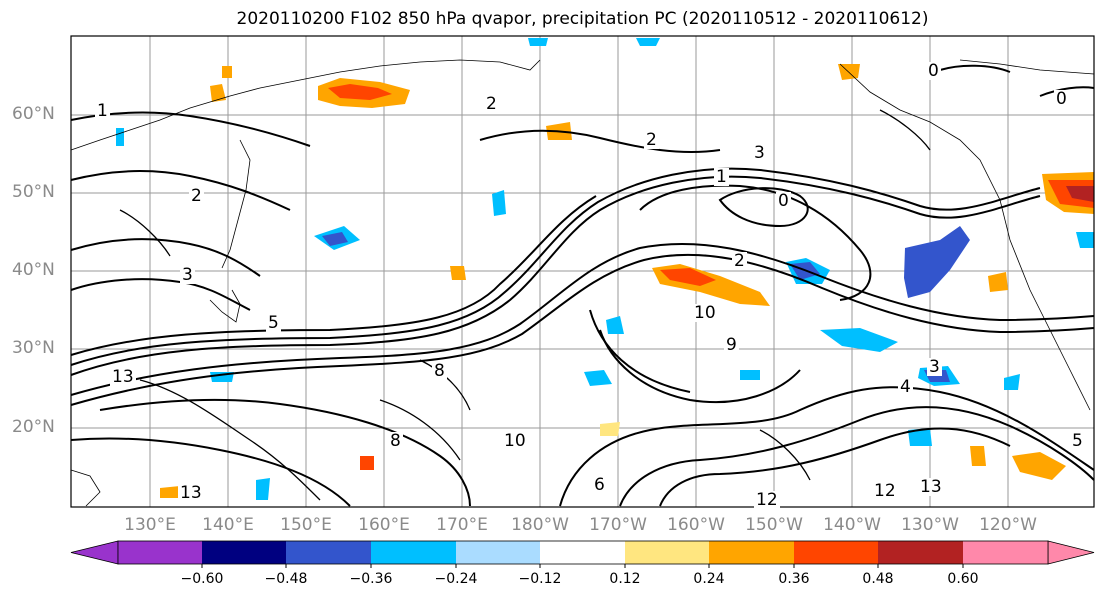 This screenshot has height=601, width=1105. Describe the element at coordinates (540, 579) in the screenshot. I see `colorbar-tick-label: −0.12` at that location.